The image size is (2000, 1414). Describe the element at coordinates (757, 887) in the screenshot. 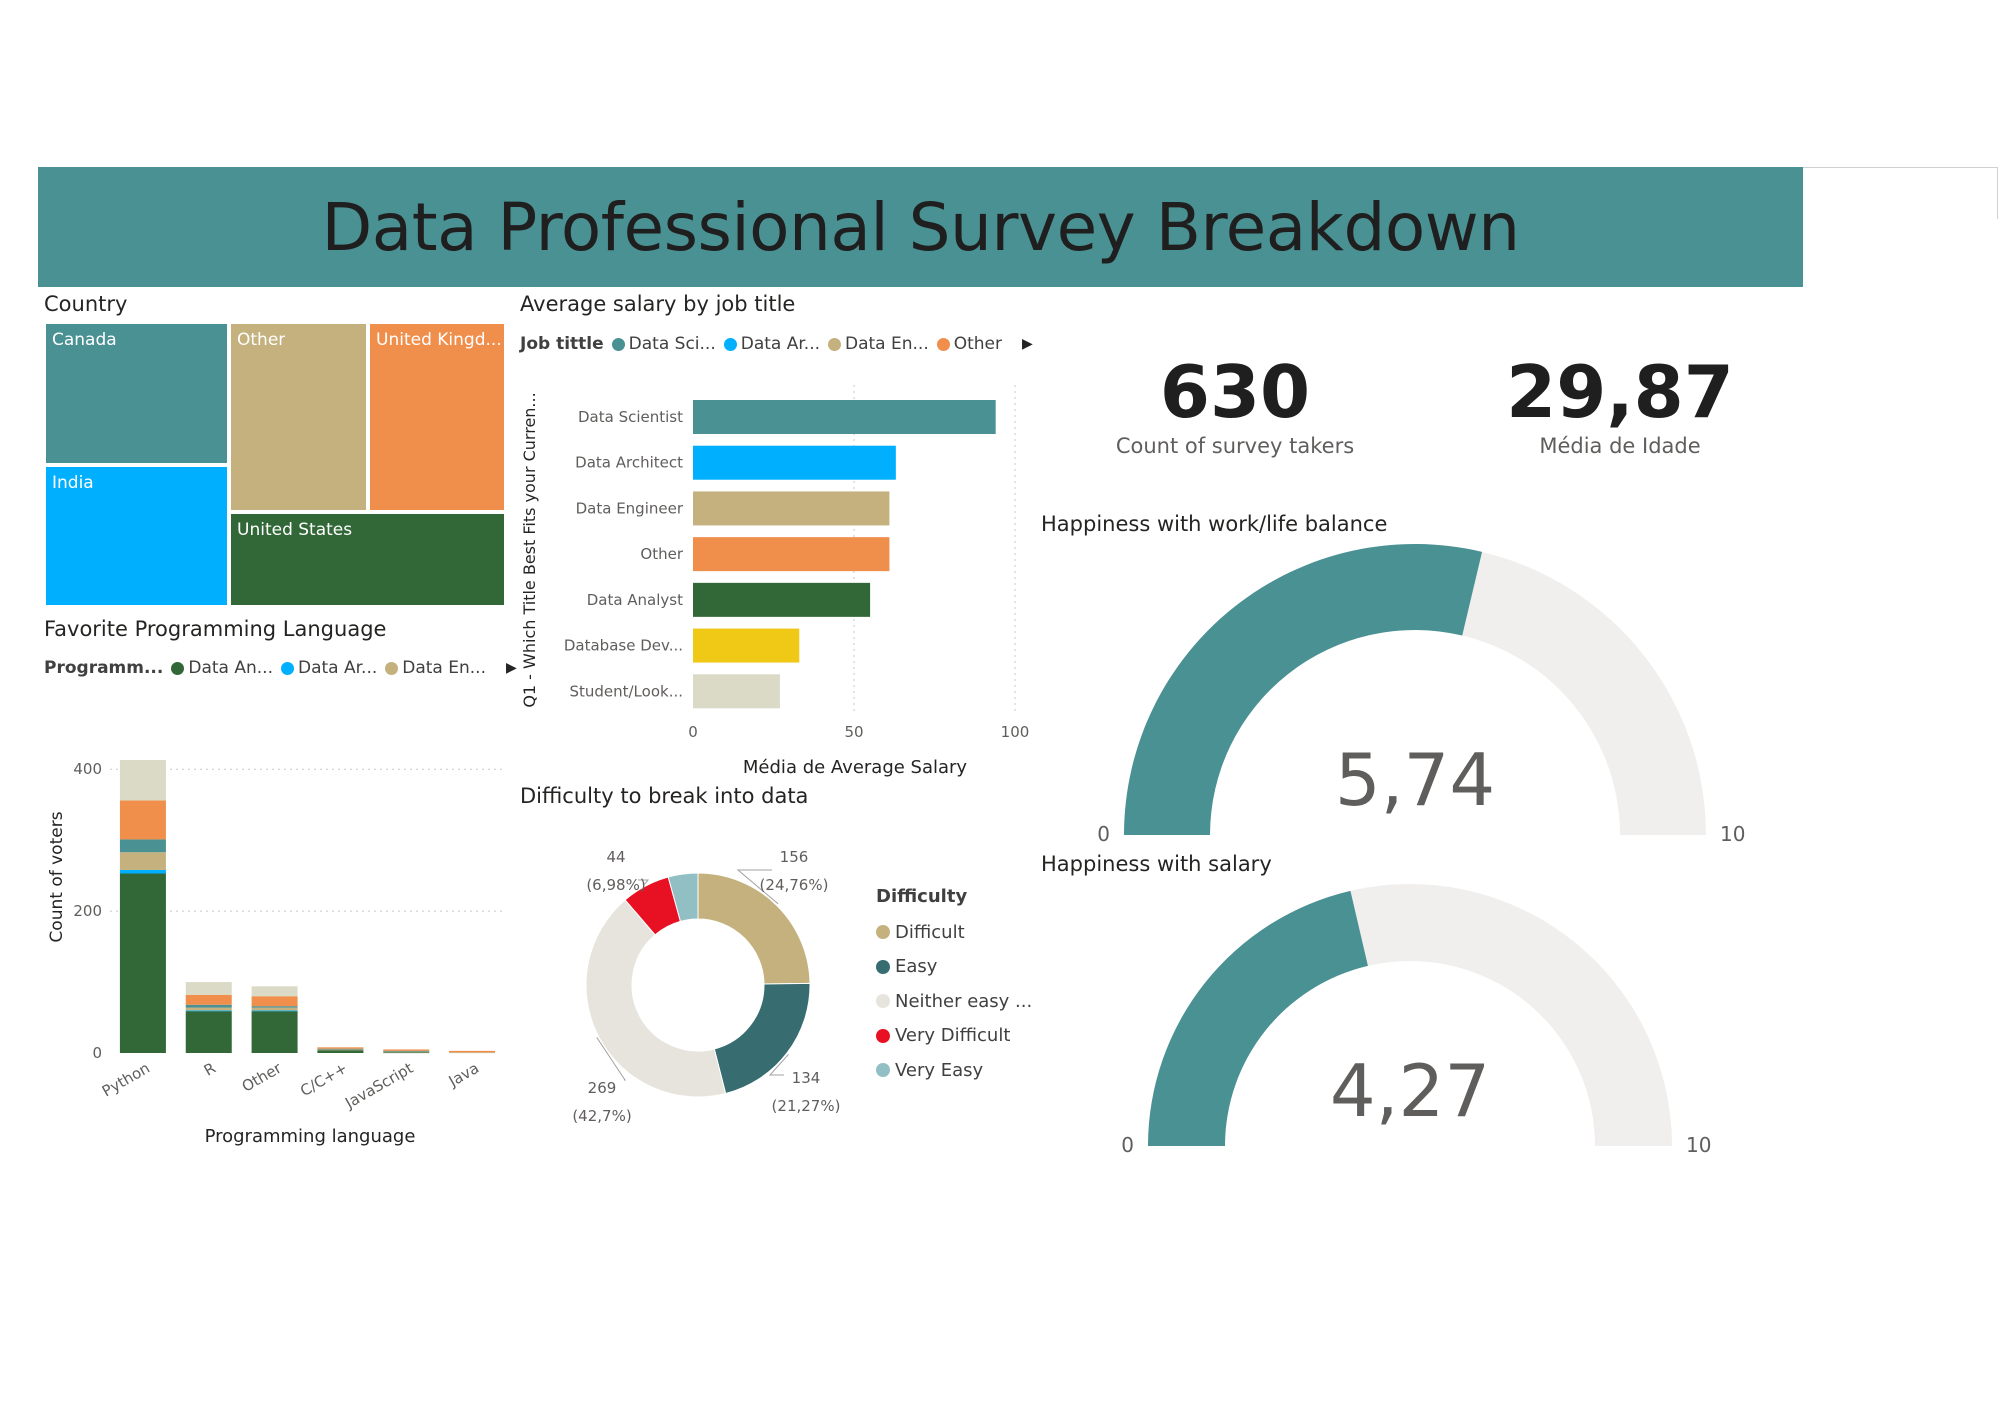

I see `leader-line` at that location.